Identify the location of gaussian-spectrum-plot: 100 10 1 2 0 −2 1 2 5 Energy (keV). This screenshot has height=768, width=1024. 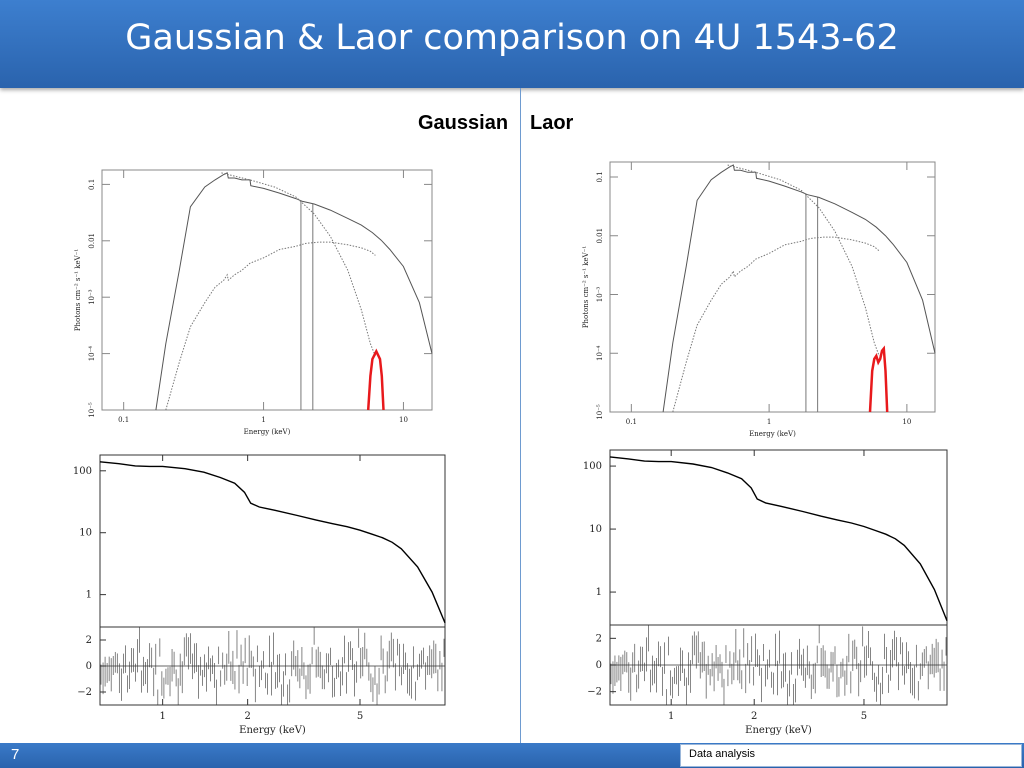
(259, 595).